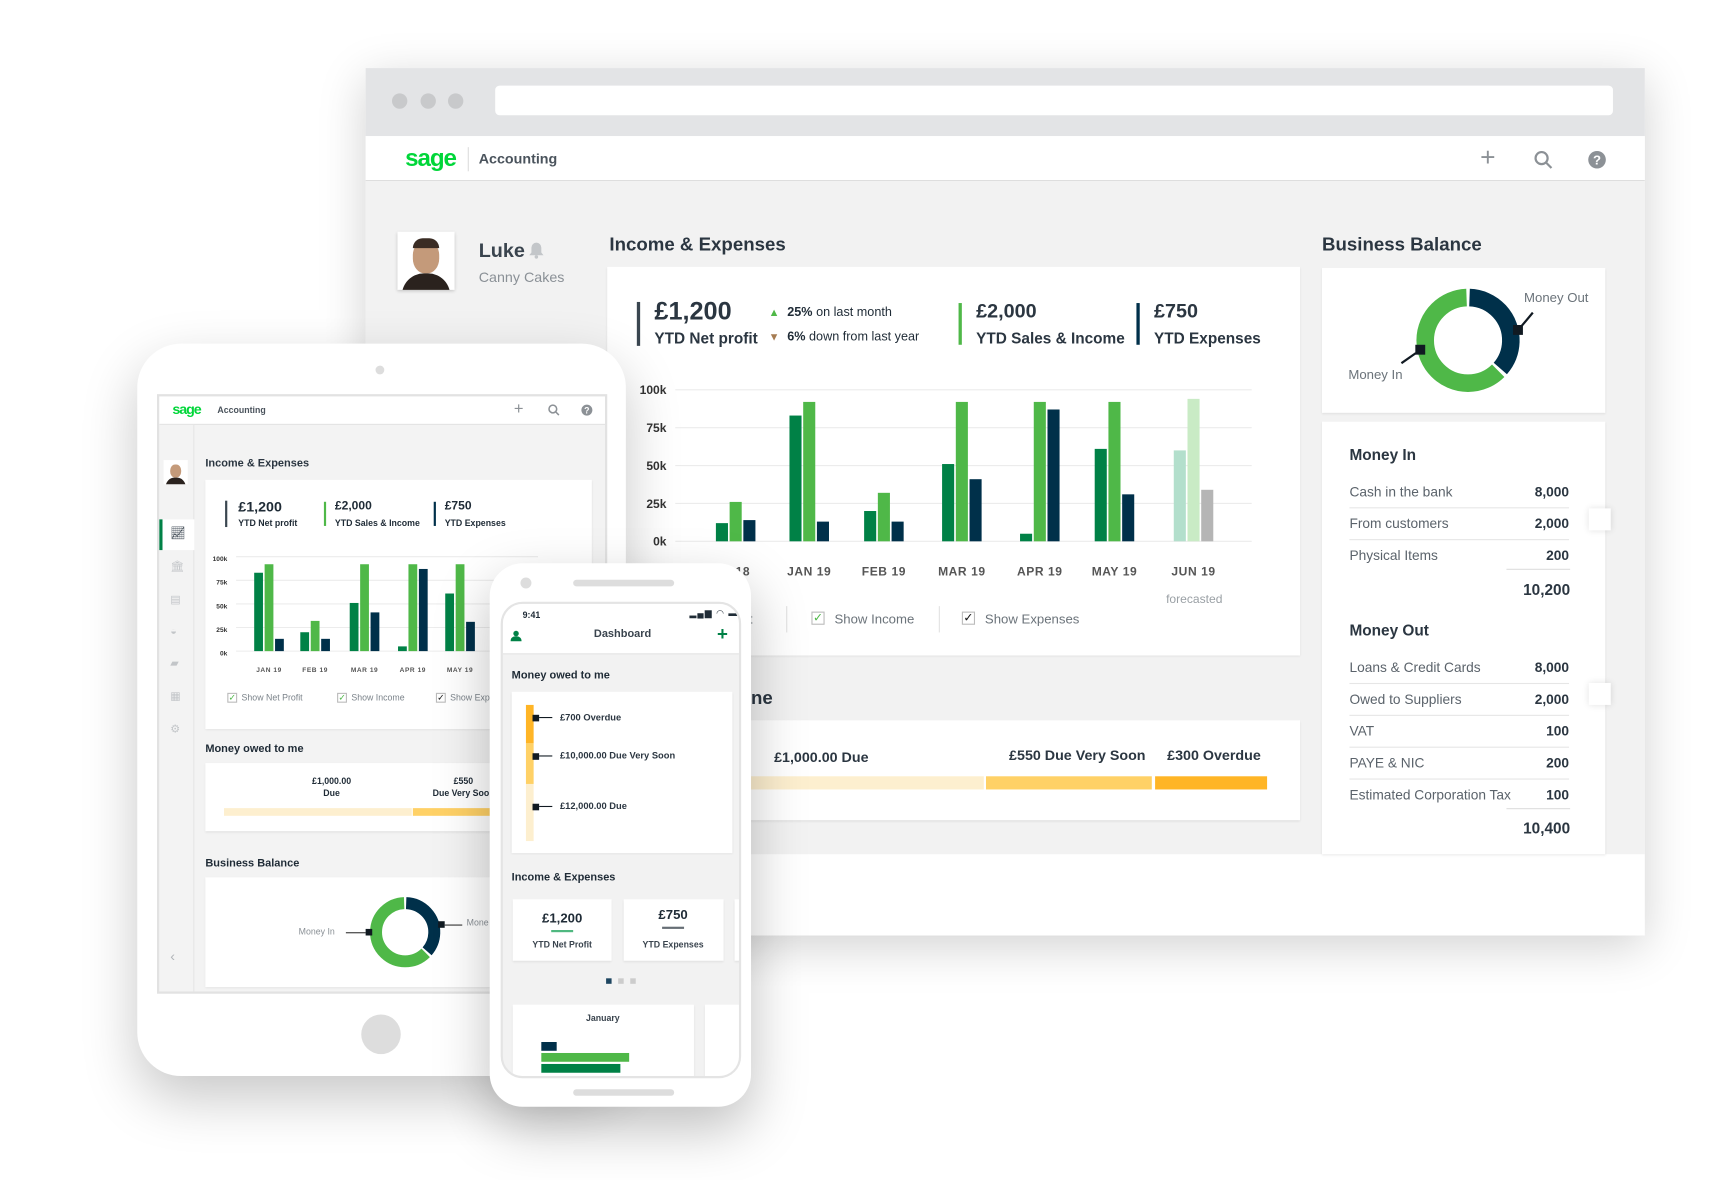  I want to click on bar-jun-19-s0, so click(1179, 496).